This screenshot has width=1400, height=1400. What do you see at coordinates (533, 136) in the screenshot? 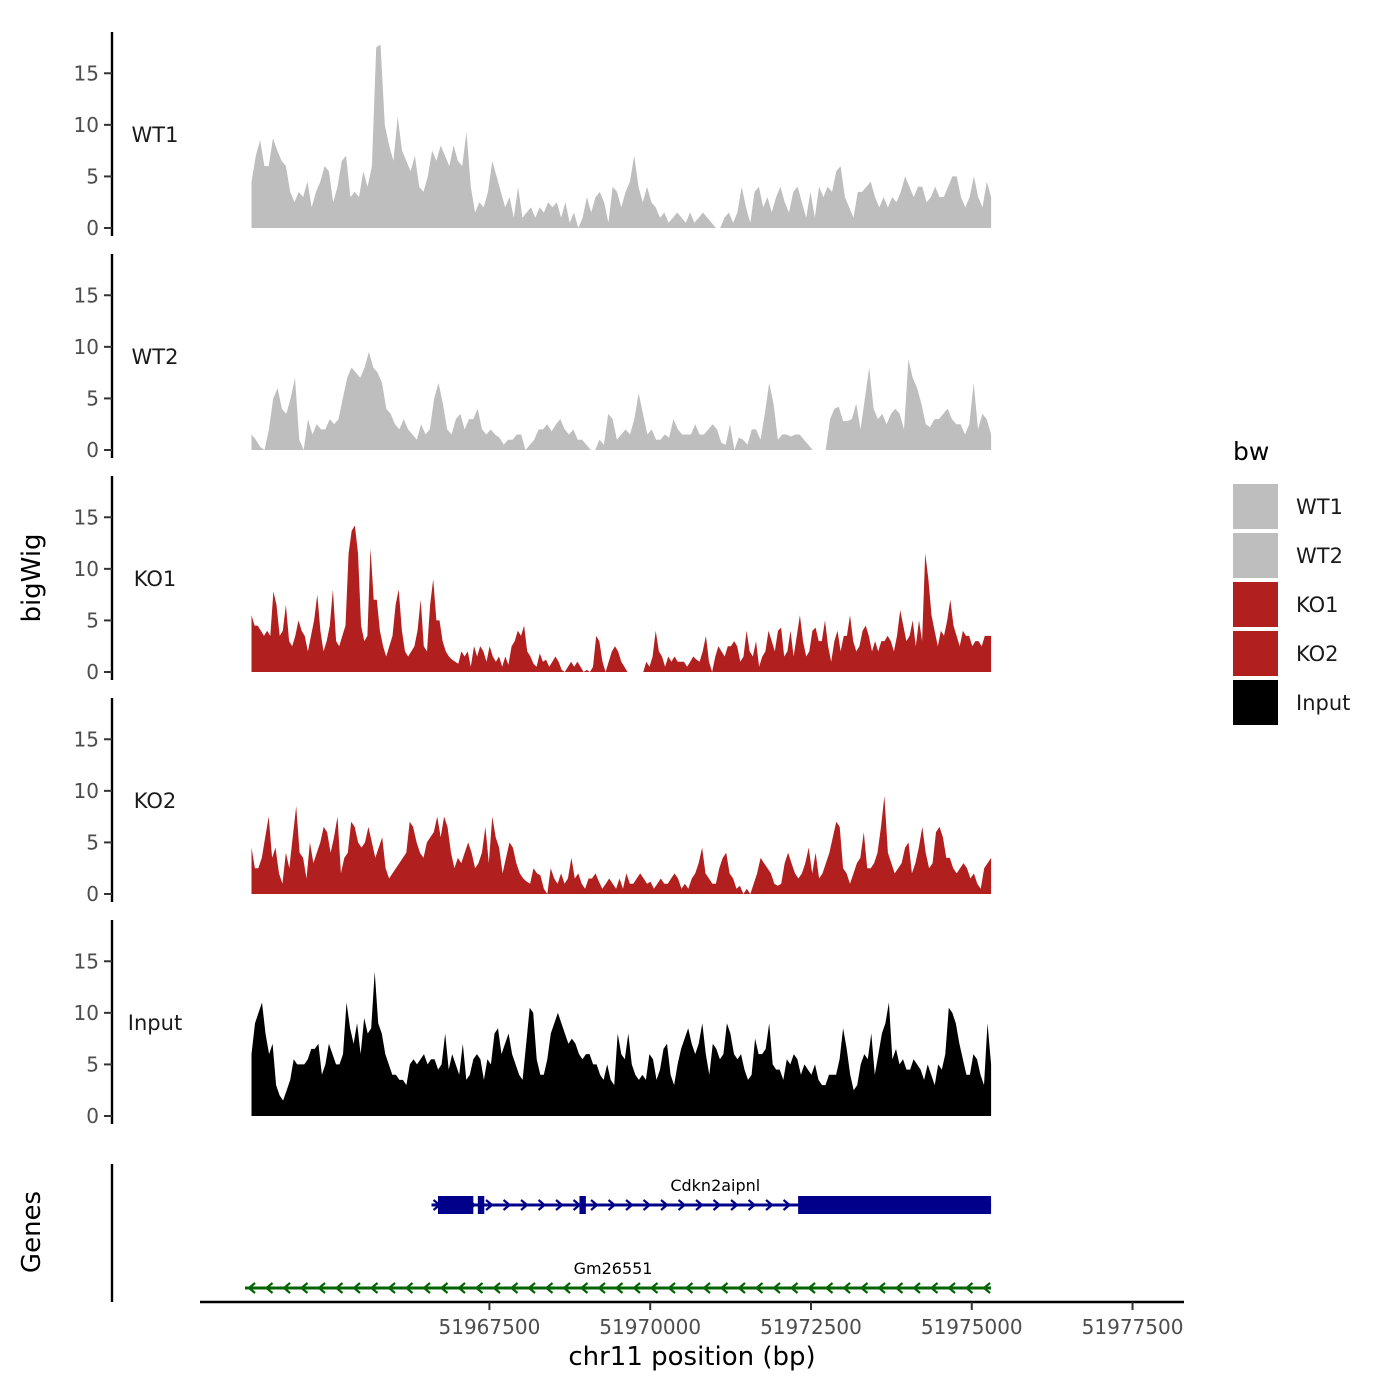
I see `track-WT1: 0 5 10 15 WT1` at bounding box center [533, 136].